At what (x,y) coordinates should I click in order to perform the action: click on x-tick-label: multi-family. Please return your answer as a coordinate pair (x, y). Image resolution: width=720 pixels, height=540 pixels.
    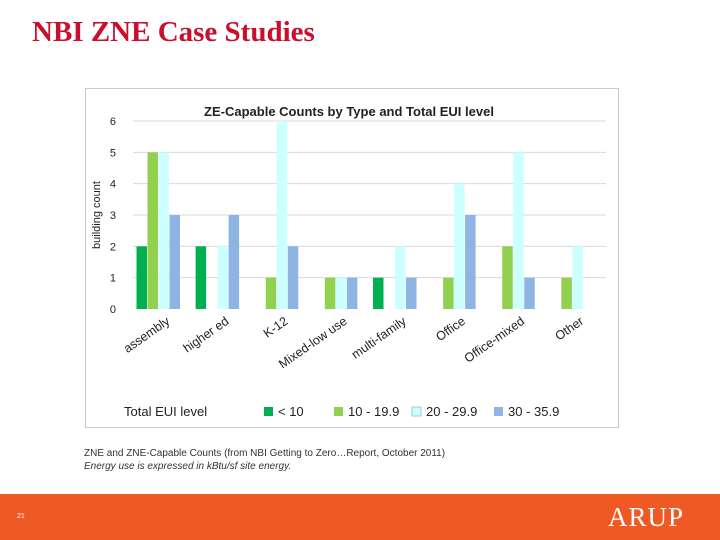
    Looking at the image, I should click on (379, 338).